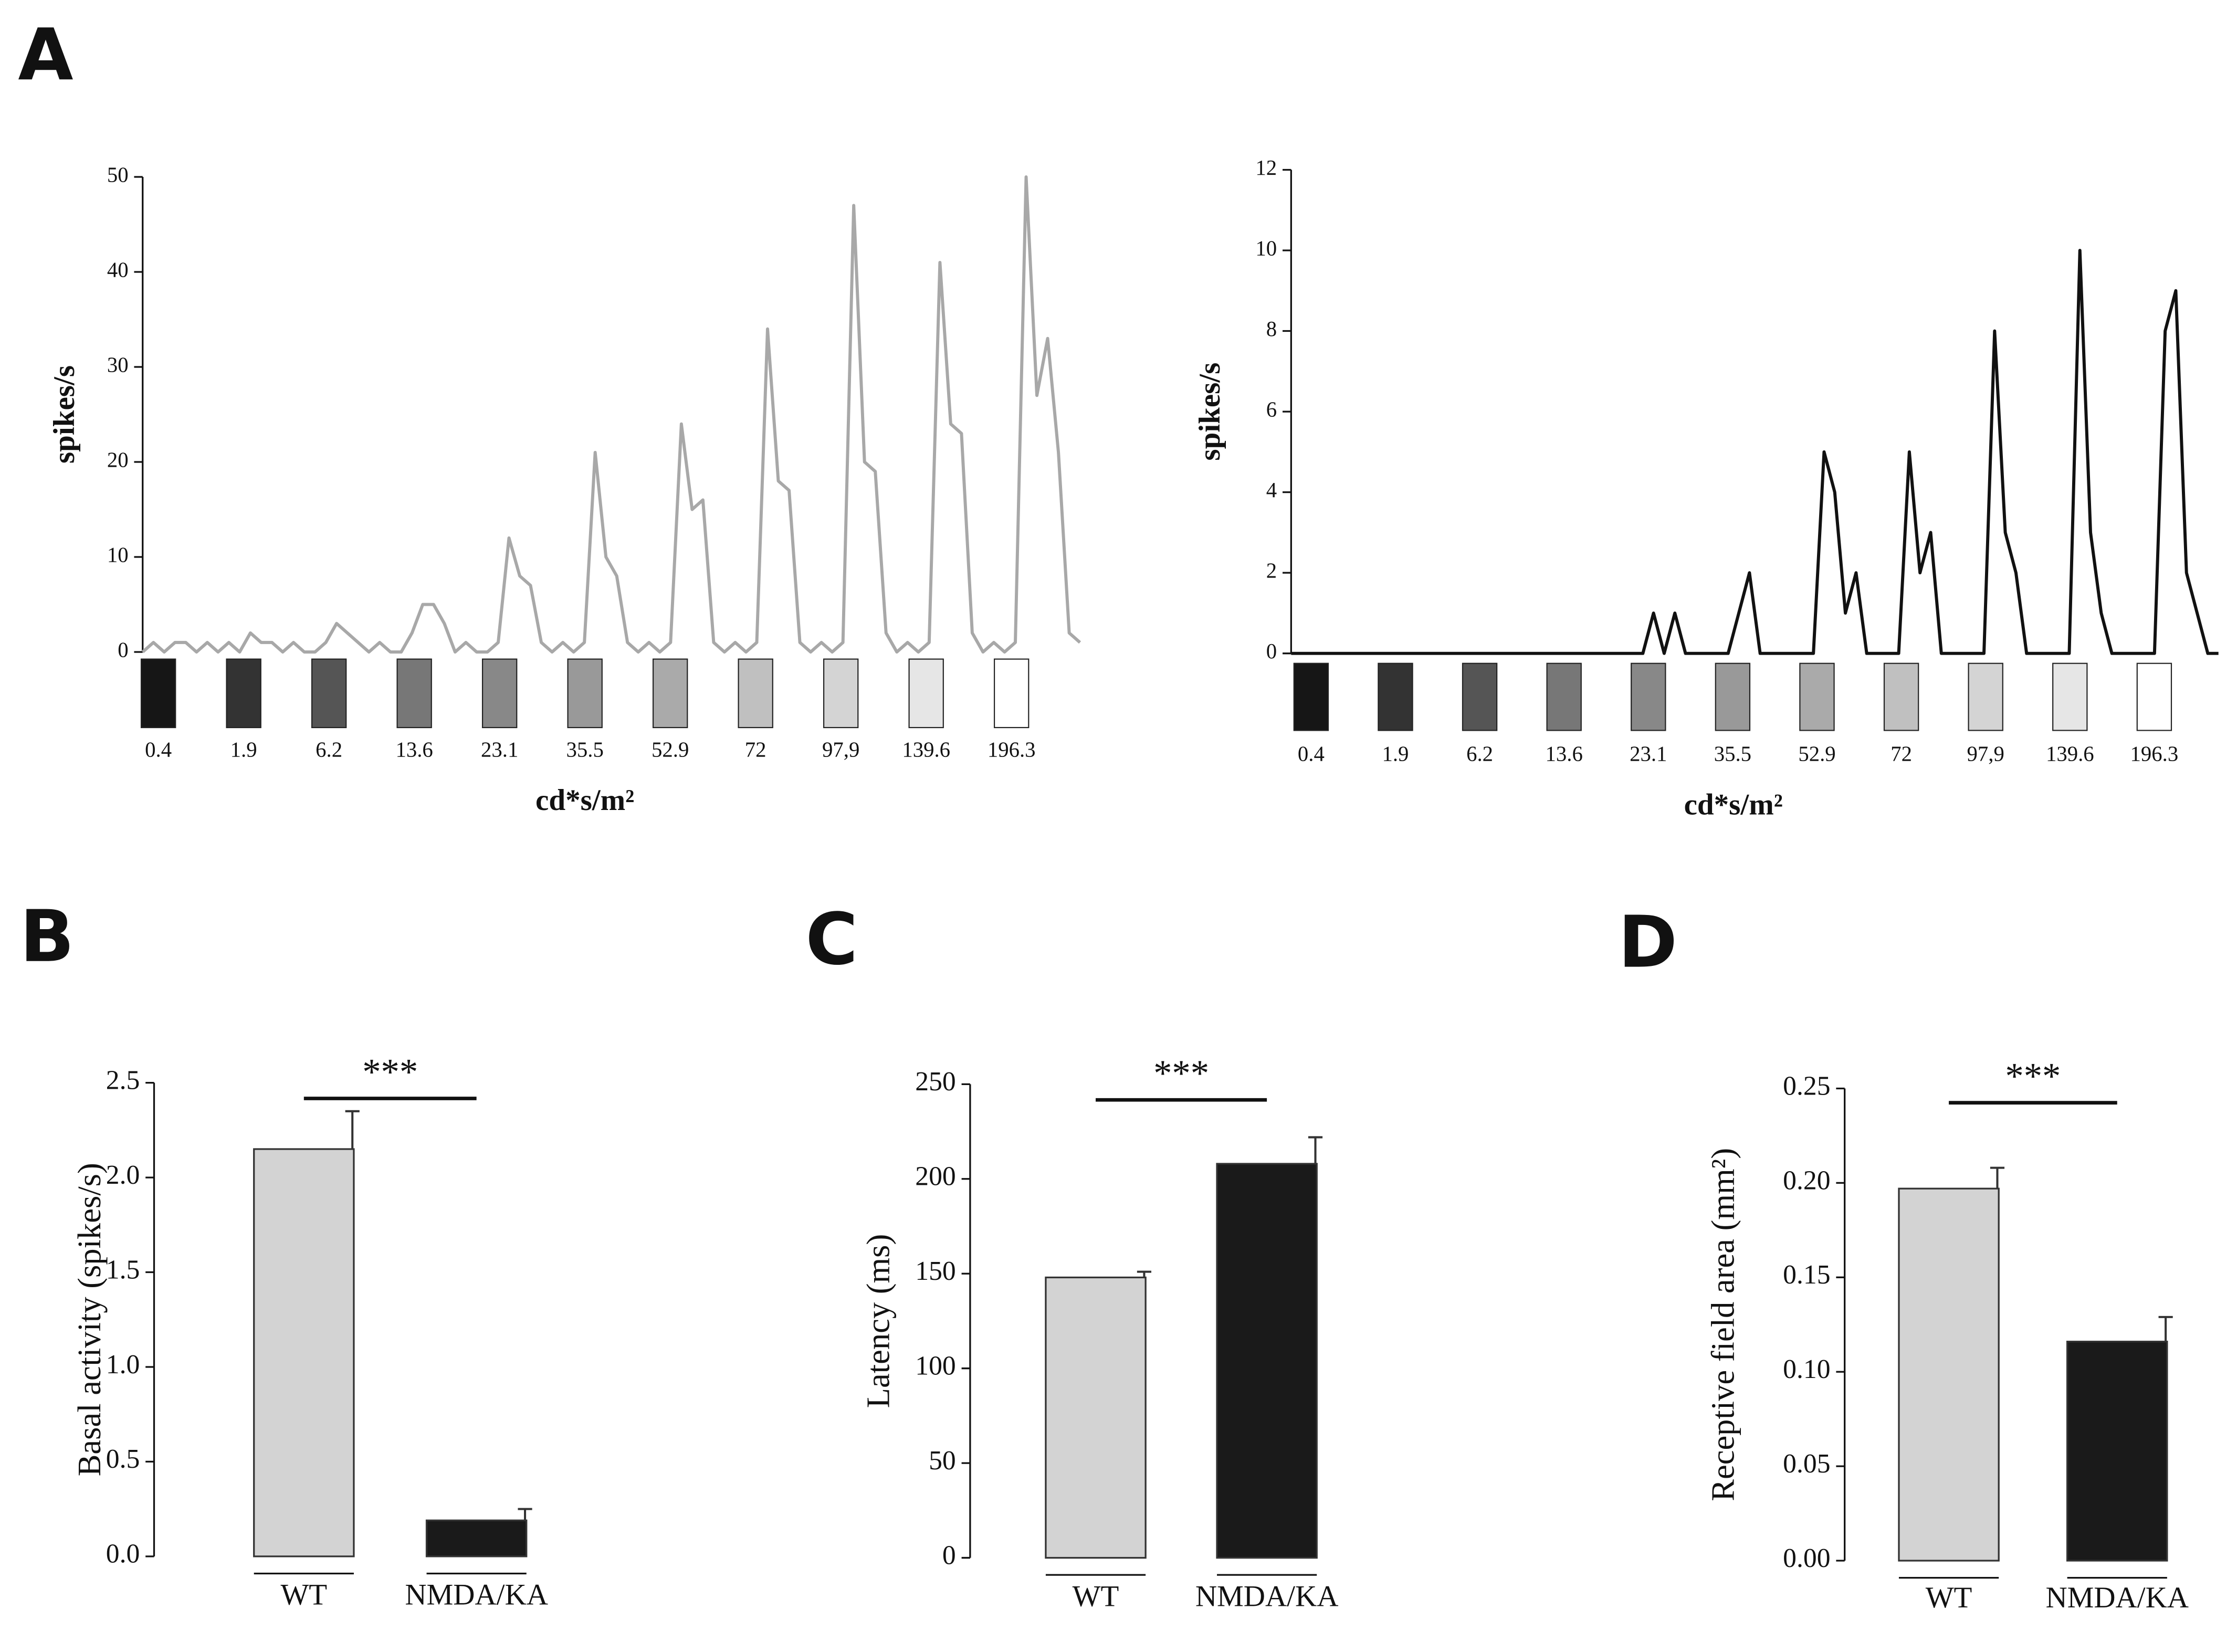 The width and height of the screenshot is (2237, 1652). What do you see at coordinates (89, 1319) in the screenshot?
I see `y-axis-label: Basal activity (spikes/s)` at bounding box center [89, 1319].